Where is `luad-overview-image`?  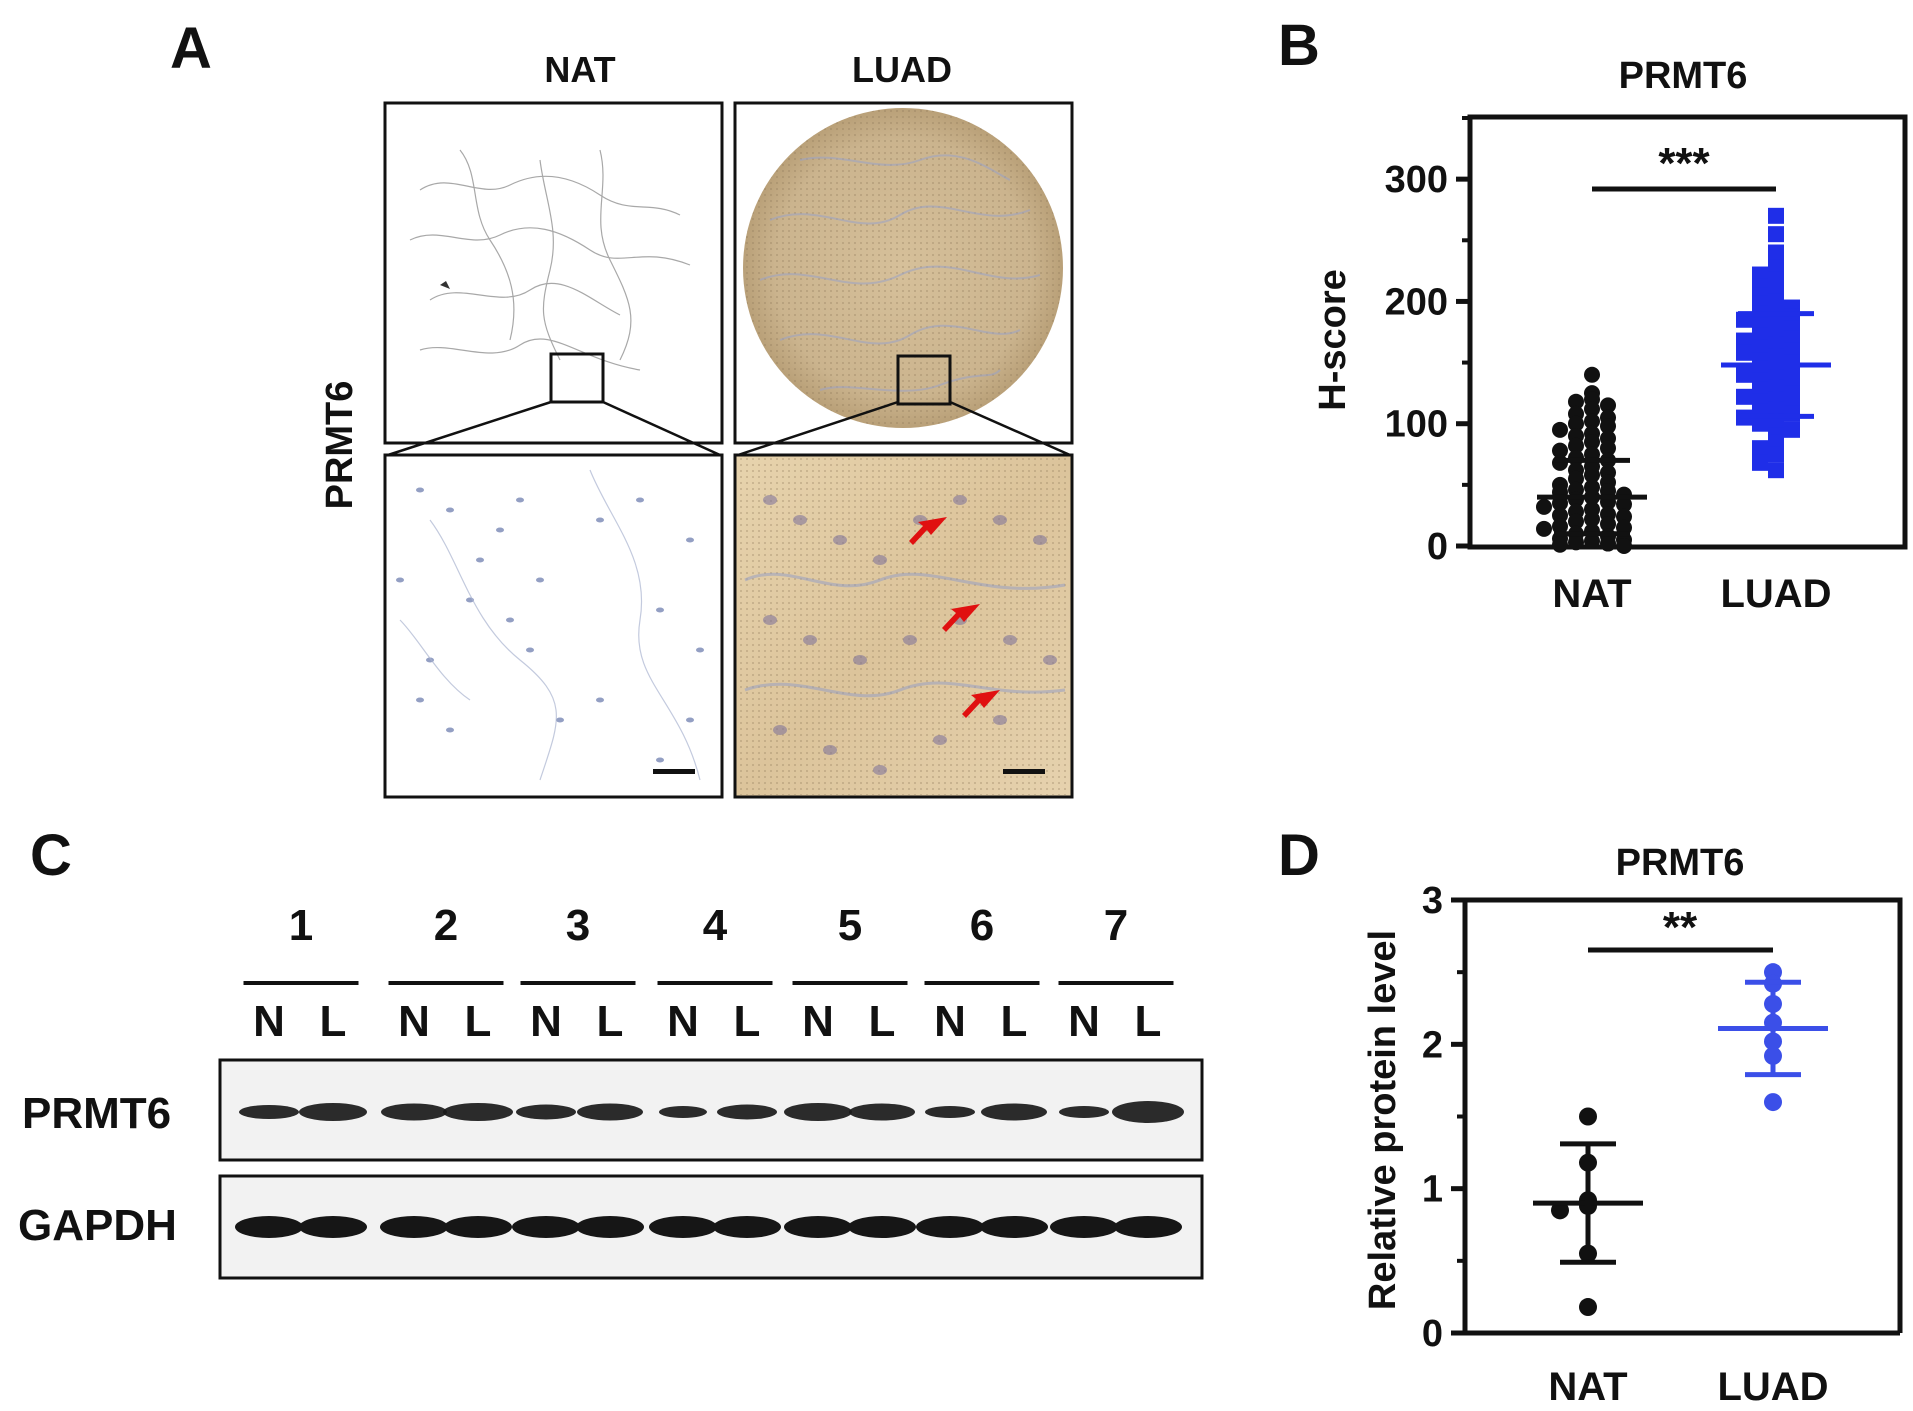
luad-overview-image is located at coordinates (903, 273).